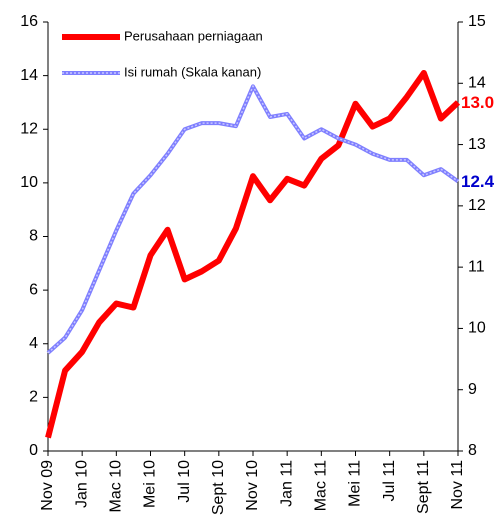 Image resolution: width=501 pixels, height=531 pixels. Describe the element at coordinates (116, 486) in the screenshot. I see `x-tick-label: Mac 10` at that location.